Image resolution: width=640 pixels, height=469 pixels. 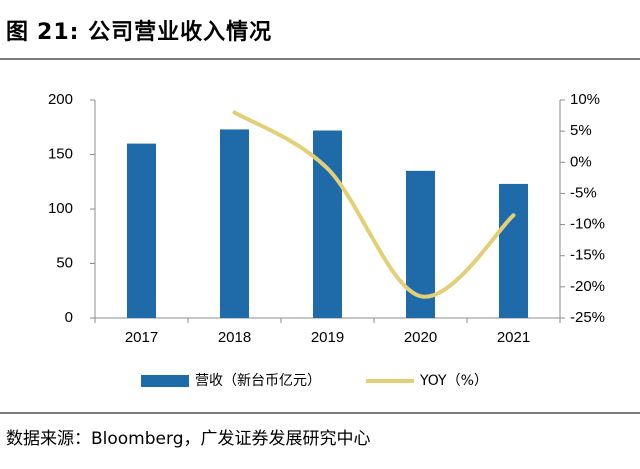 I want to click on legend-bar-label: 营收（新台币亿元）, so click(x=258, y=381).